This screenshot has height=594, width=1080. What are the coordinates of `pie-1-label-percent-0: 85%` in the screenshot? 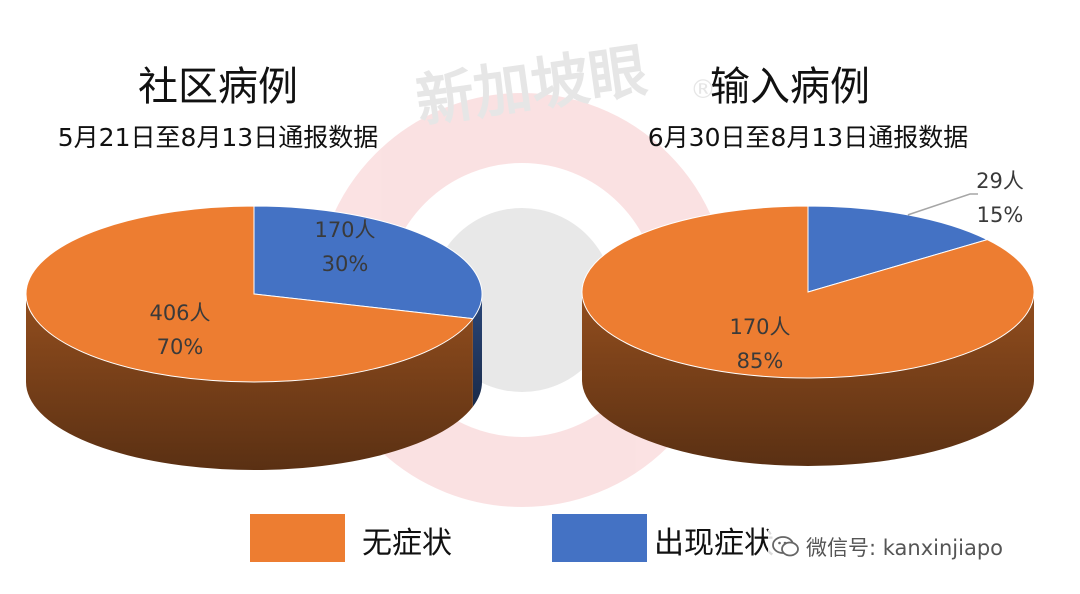 It's located at (760, 361).